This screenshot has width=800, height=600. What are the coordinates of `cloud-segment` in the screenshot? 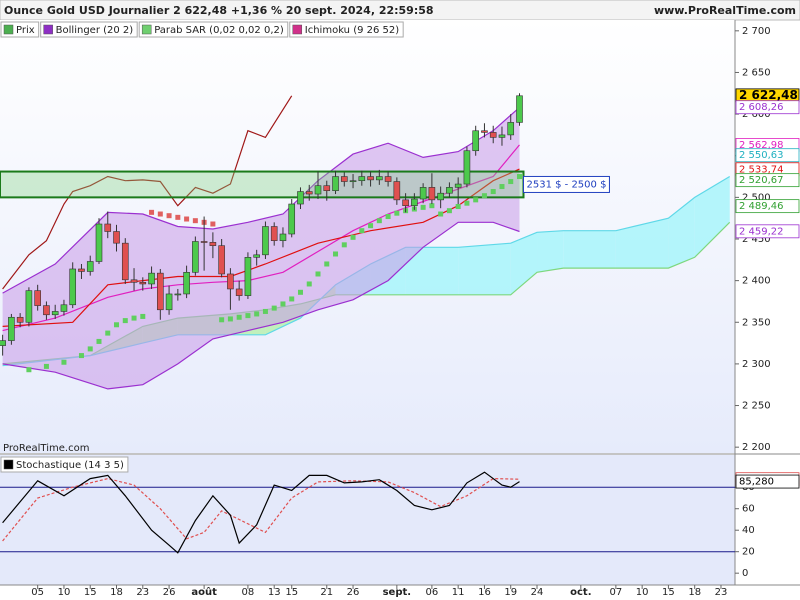 It's located at (712, 217).